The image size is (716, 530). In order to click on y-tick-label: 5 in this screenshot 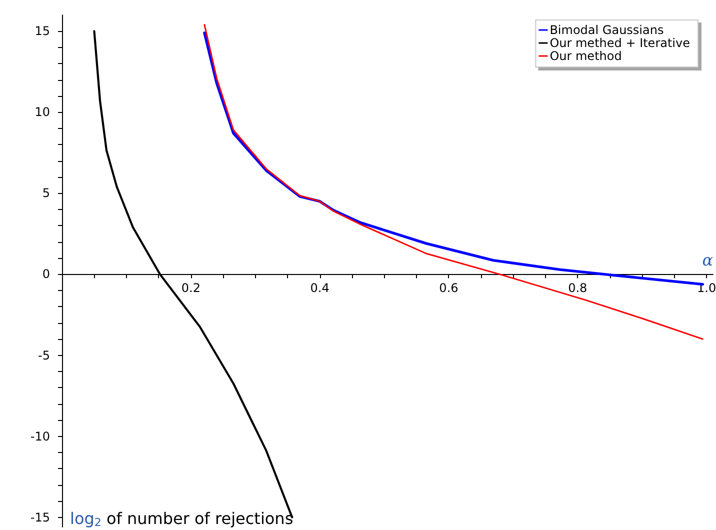, I will do `click(46, 193)`.